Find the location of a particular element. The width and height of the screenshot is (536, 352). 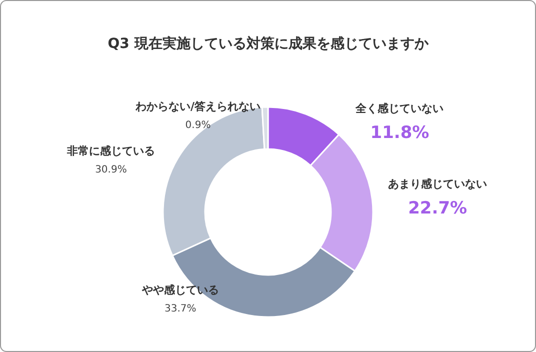

data-label: 0.9% is located at coordinates (198, 126).